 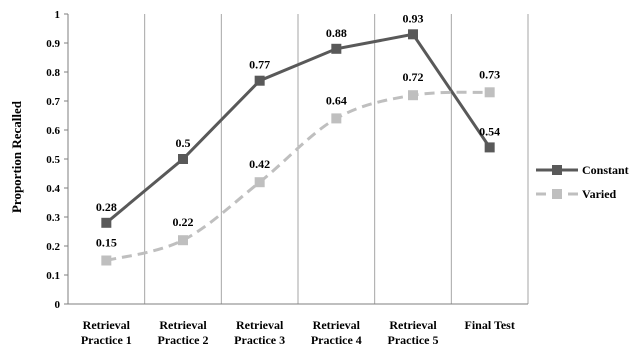 What do you see at coordinates (259, 332) in the screenshot?
I see `x-category-label: Retrieval Practice 3` at bounding box center [259, 332].